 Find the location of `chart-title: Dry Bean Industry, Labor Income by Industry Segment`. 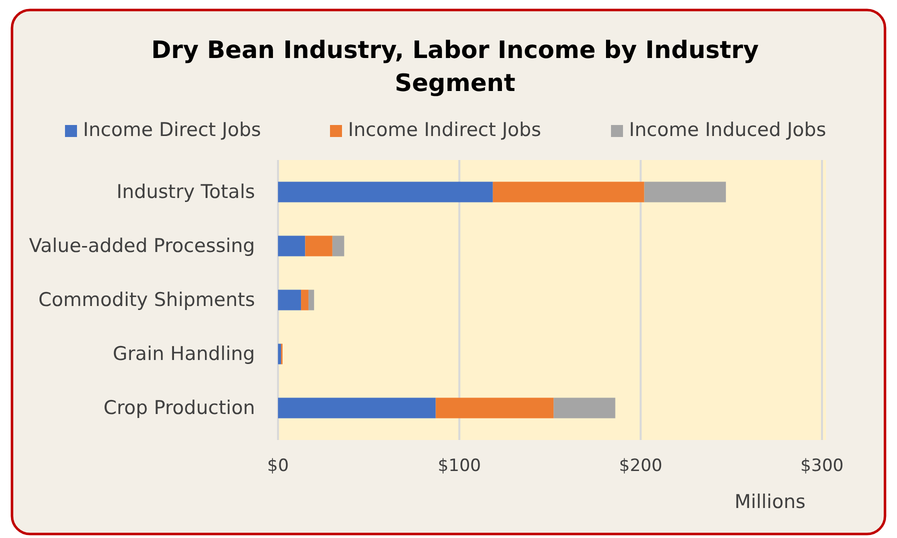

chart-title: Dry Bean Industry, Labor Income by Industry Segment is located at coordinates (455, 66).